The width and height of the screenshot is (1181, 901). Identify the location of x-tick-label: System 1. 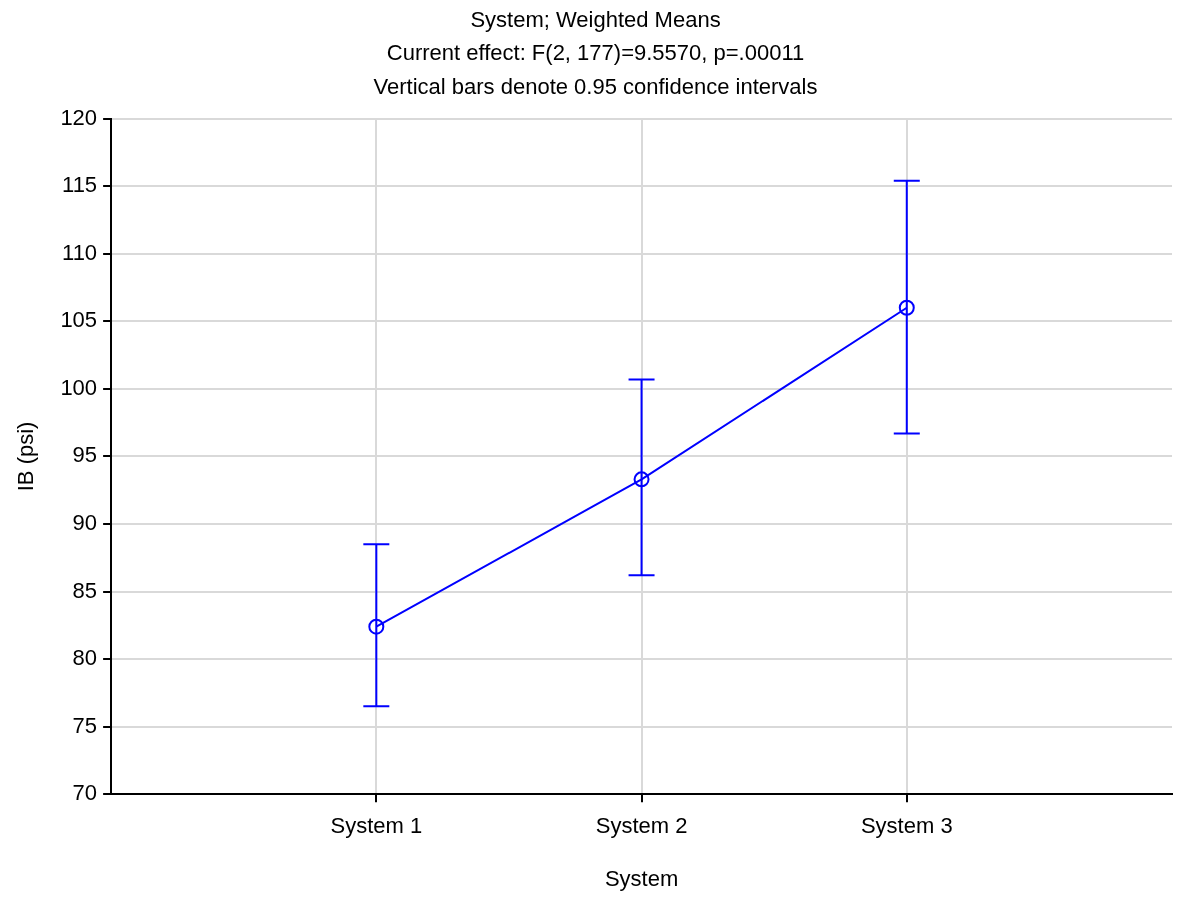
(376, 826).